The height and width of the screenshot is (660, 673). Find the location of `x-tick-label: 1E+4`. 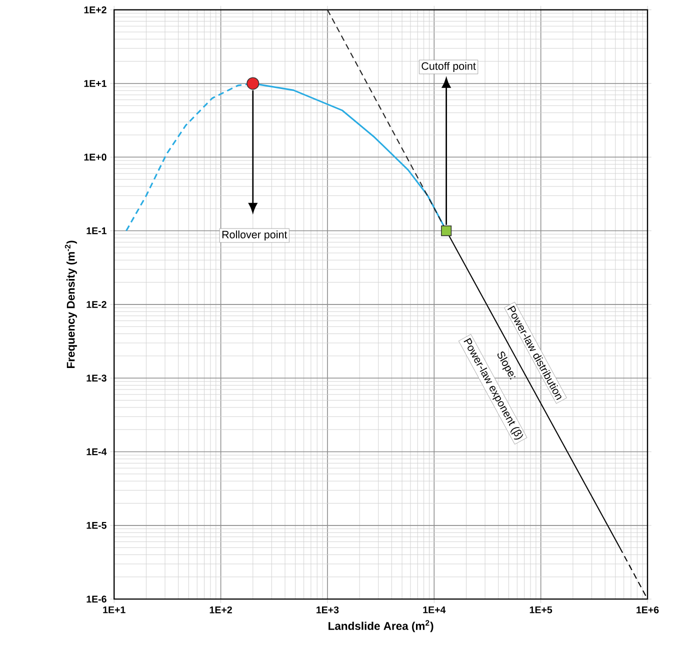

x-tick-label: 1E+4 is located at coordinates (434, 610).